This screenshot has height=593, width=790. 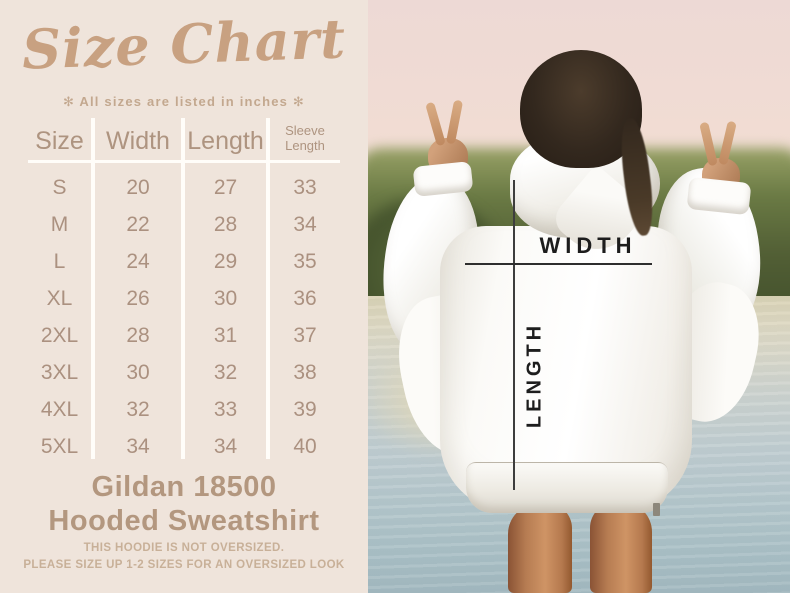 I want to click on table-cell: 40, so click(x=305, y=446).